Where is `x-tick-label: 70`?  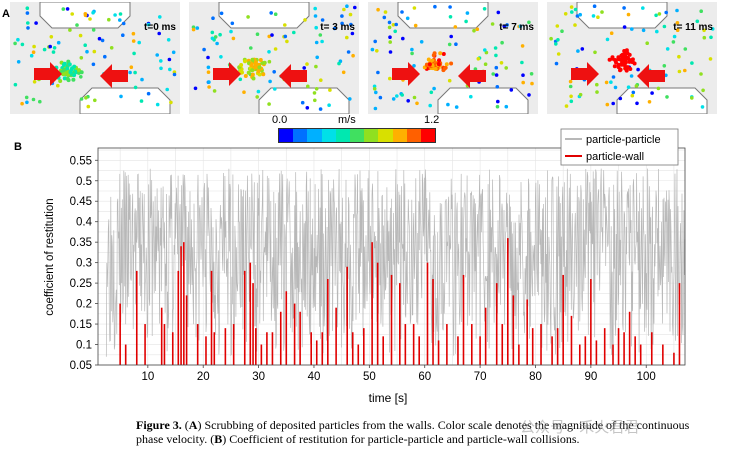
x-tick-label: 70 is located at coordinates (480, 377).